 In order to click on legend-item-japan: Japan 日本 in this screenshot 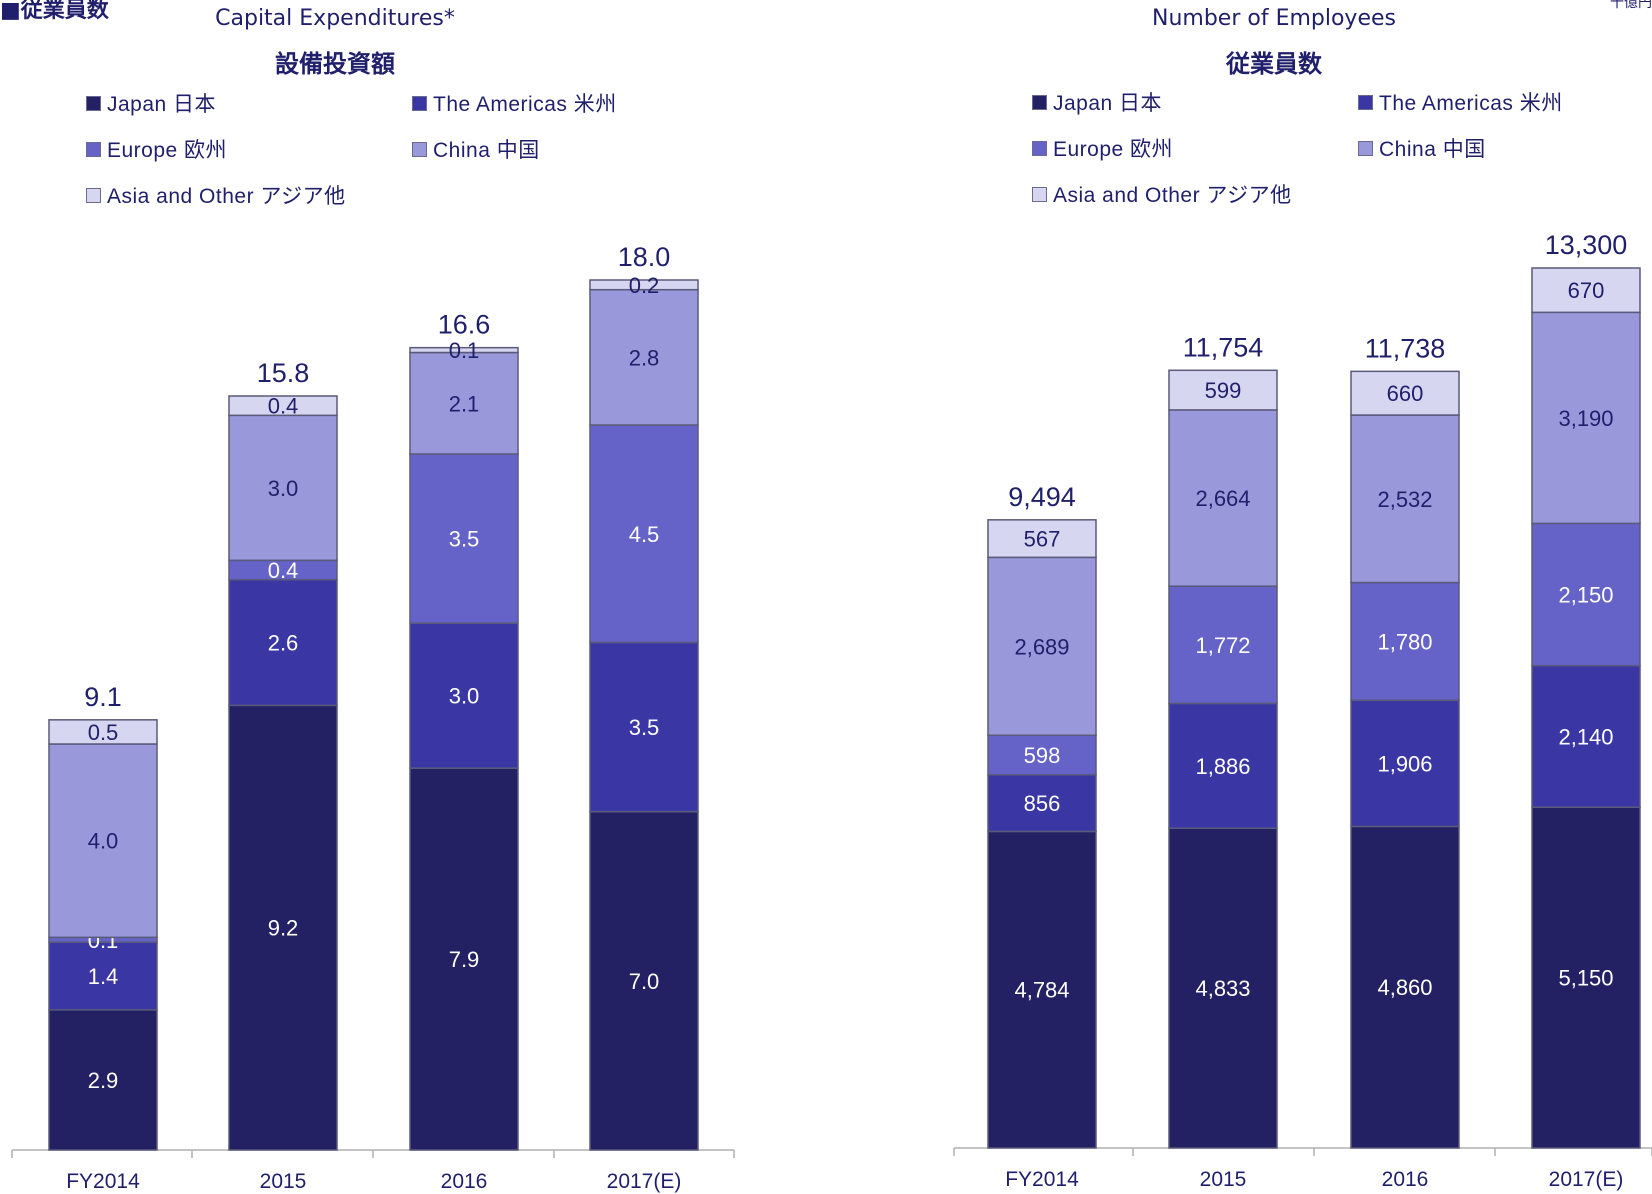, I will do `click(1097, 102)`.